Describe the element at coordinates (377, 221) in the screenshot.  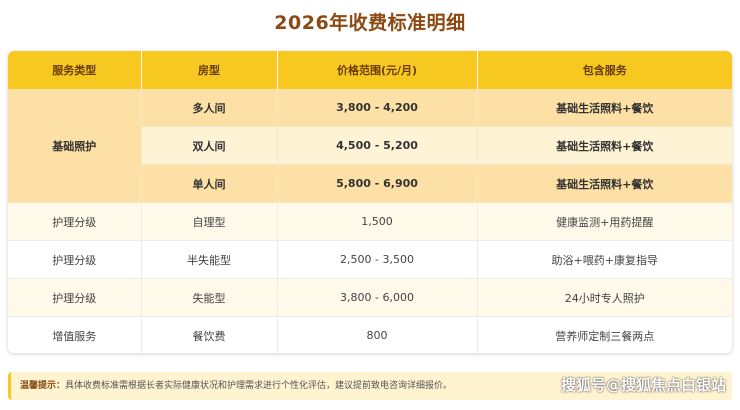
I see `price-cell: 1,500` at that location.